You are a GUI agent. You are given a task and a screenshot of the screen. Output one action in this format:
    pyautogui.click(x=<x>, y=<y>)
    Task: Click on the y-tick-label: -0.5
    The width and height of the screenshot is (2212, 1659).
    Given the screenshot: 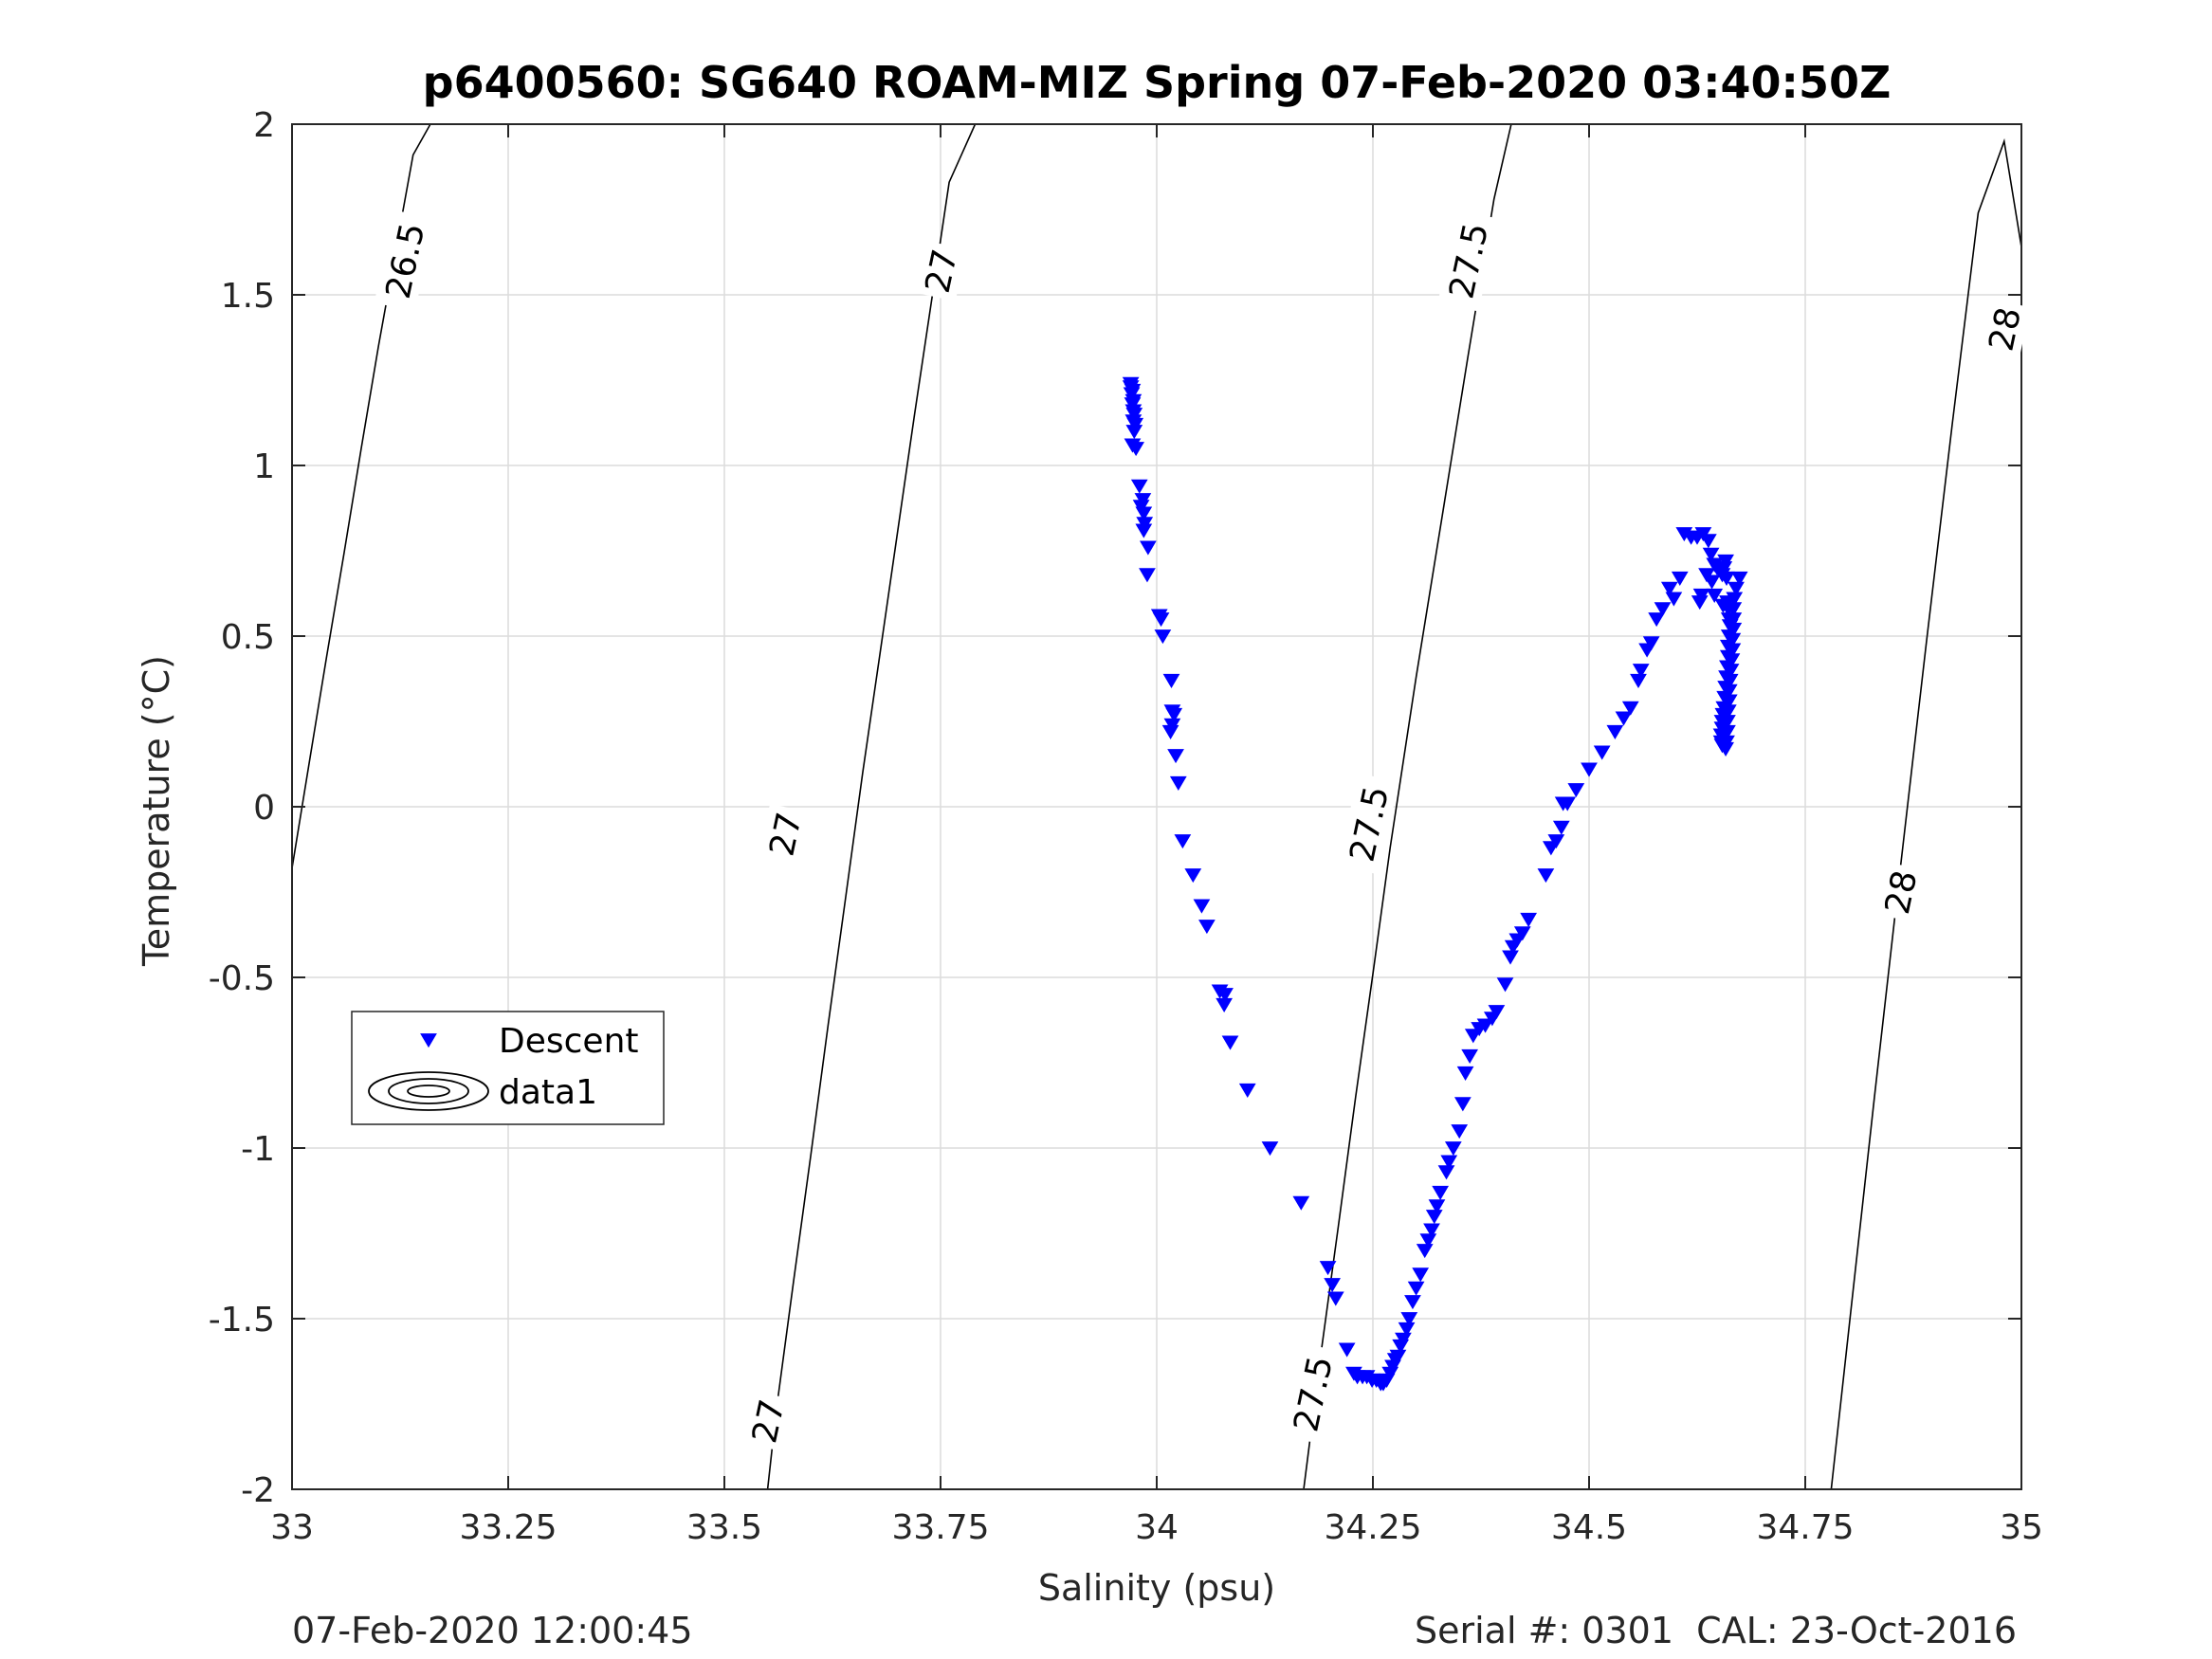 What is the action you would take?
    pyautogui.click(x=242, y=978)
    